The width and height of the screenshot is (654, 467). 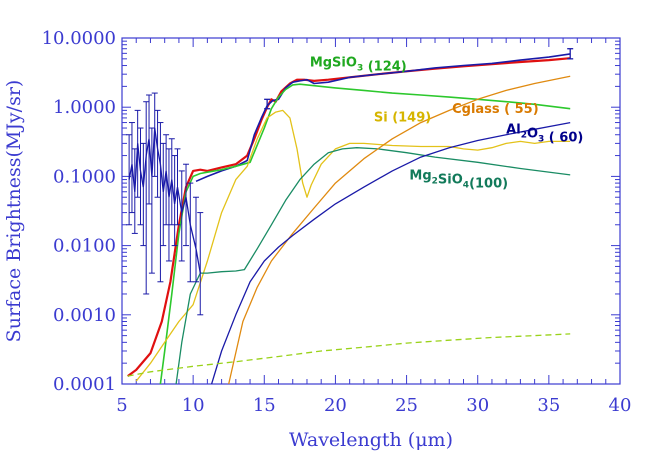 What do you see at coordinates (14, 211) in the screenshot?
I see `y-axis-title: Surface Brightness(MJy/sr)` at bounding box center [14, 211].